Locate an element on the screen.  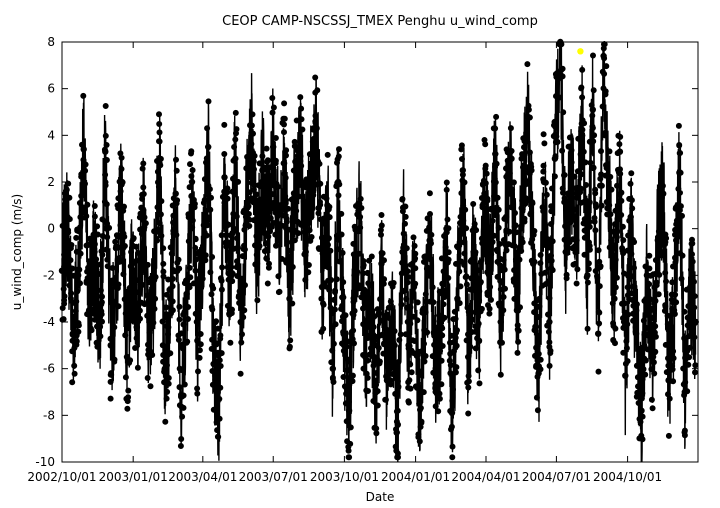
chart-title: CEOP CAMP-NSCSSJ_TMEX Penghu u_wind_comp is located at coordinates (380, 21).